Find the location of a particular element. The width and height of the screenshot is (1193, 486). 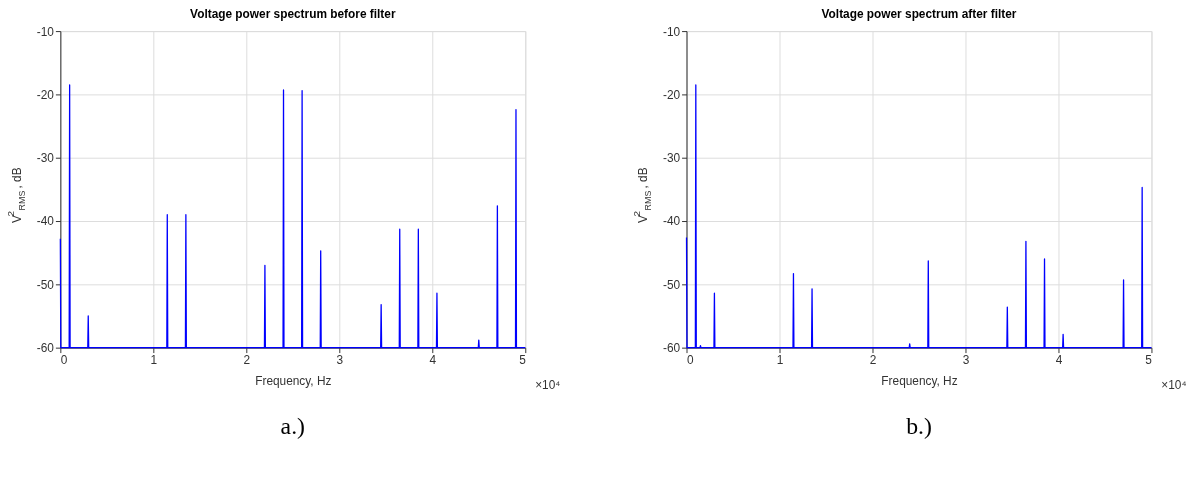

chart-title: Voltage power spectrum before filter is located at coordinates (293, 14).